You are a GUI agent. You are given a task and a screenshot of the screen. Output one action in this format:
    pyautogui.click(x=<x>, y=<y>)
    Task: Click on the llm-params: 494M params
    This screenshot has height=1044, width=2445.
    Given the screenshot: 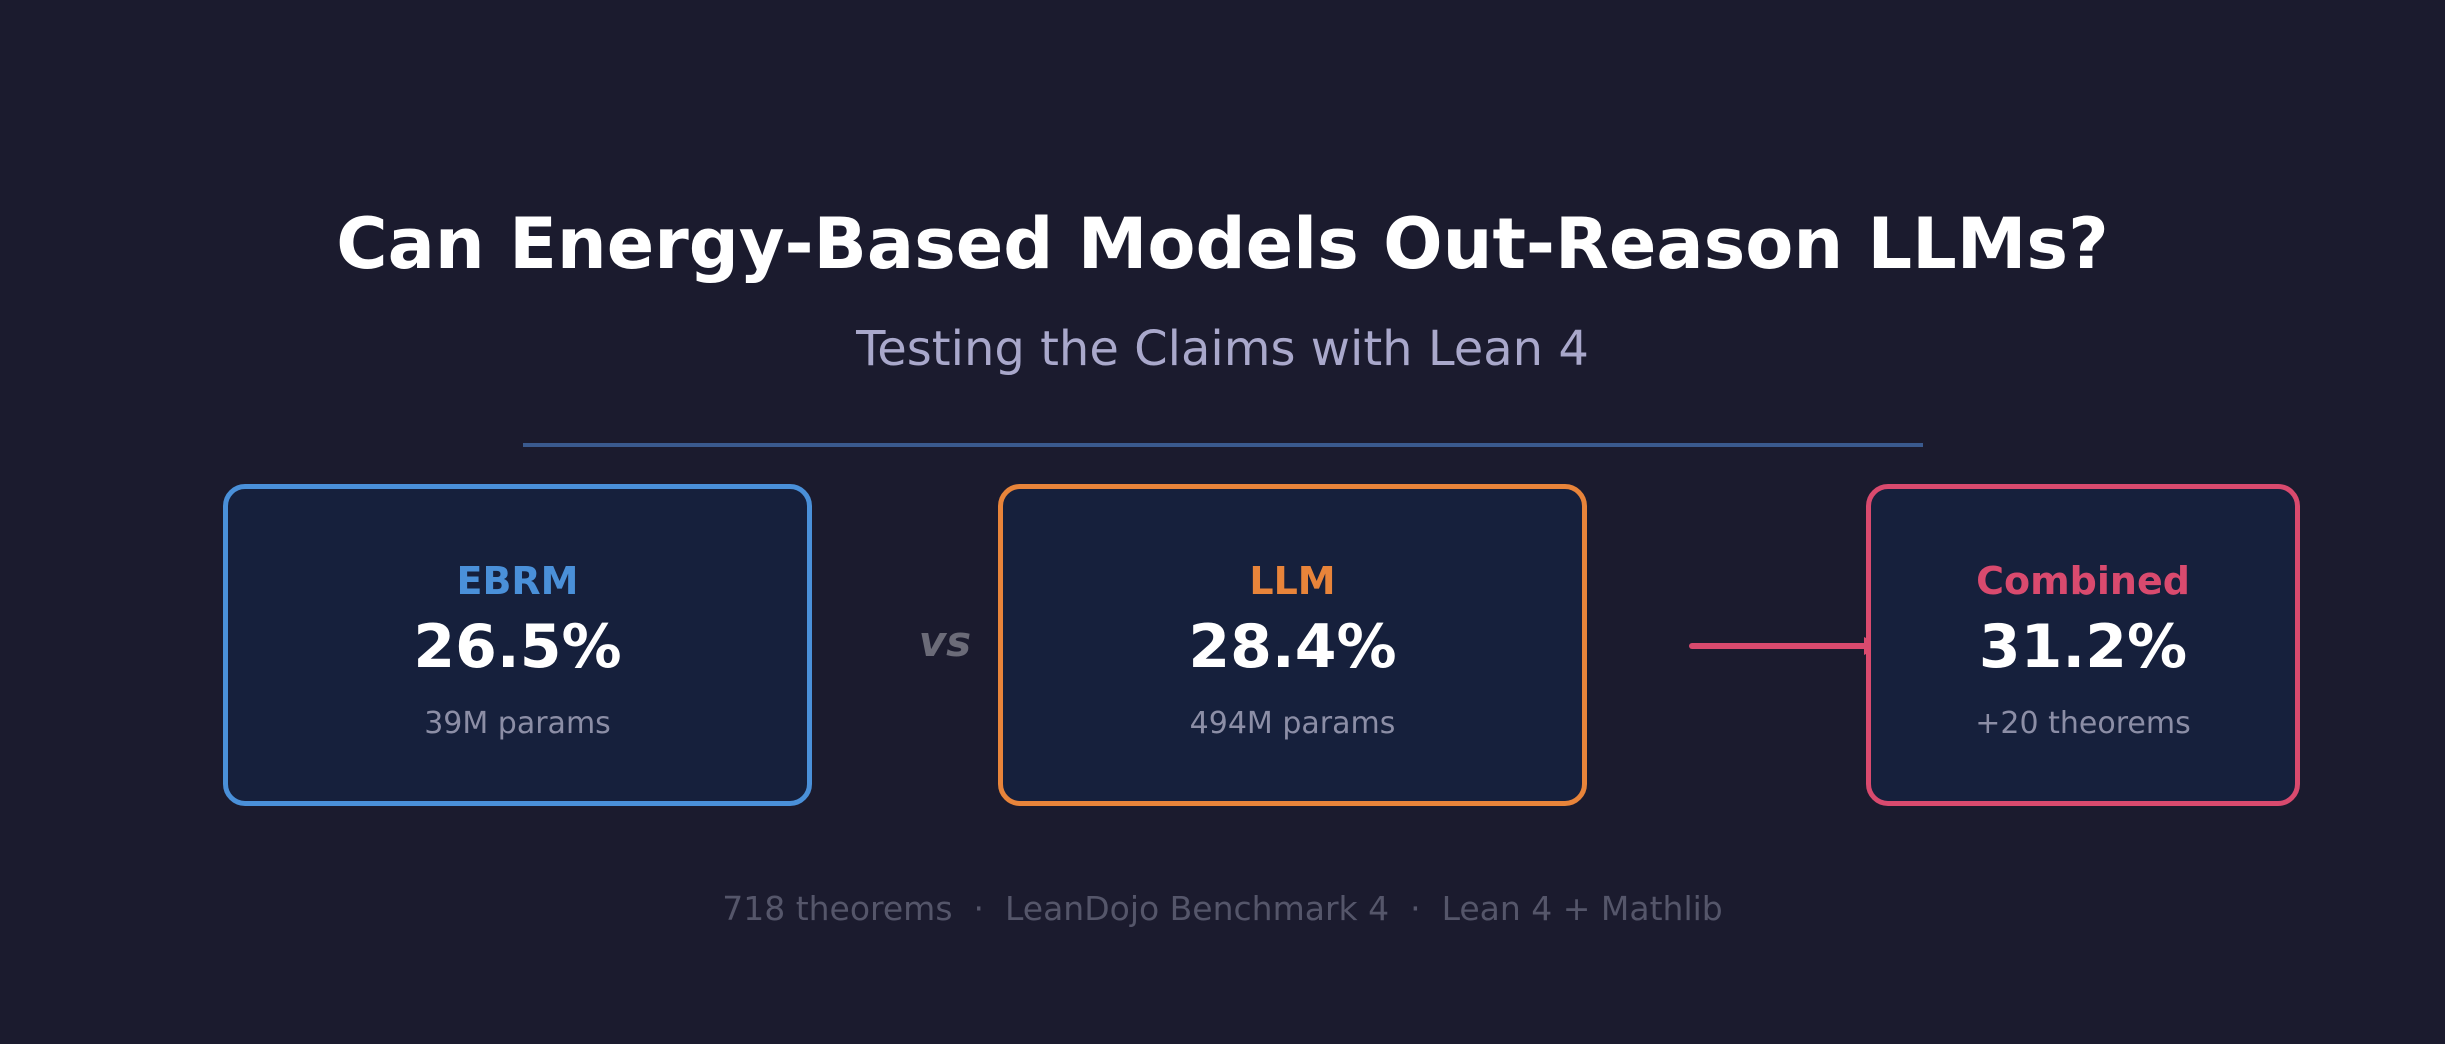 What is the action you would take?
    pyautogui.click(x=1292, y=723)
    